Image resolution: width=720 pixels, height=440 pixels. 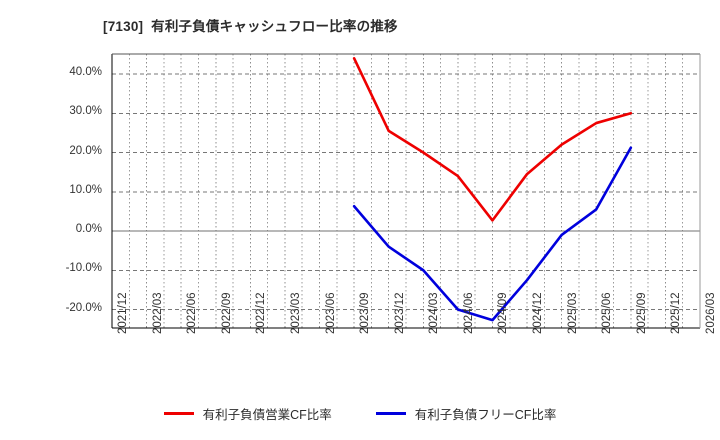 I want to click on x-axis-tick-label: 2026/03, so click(x=711, y=313).